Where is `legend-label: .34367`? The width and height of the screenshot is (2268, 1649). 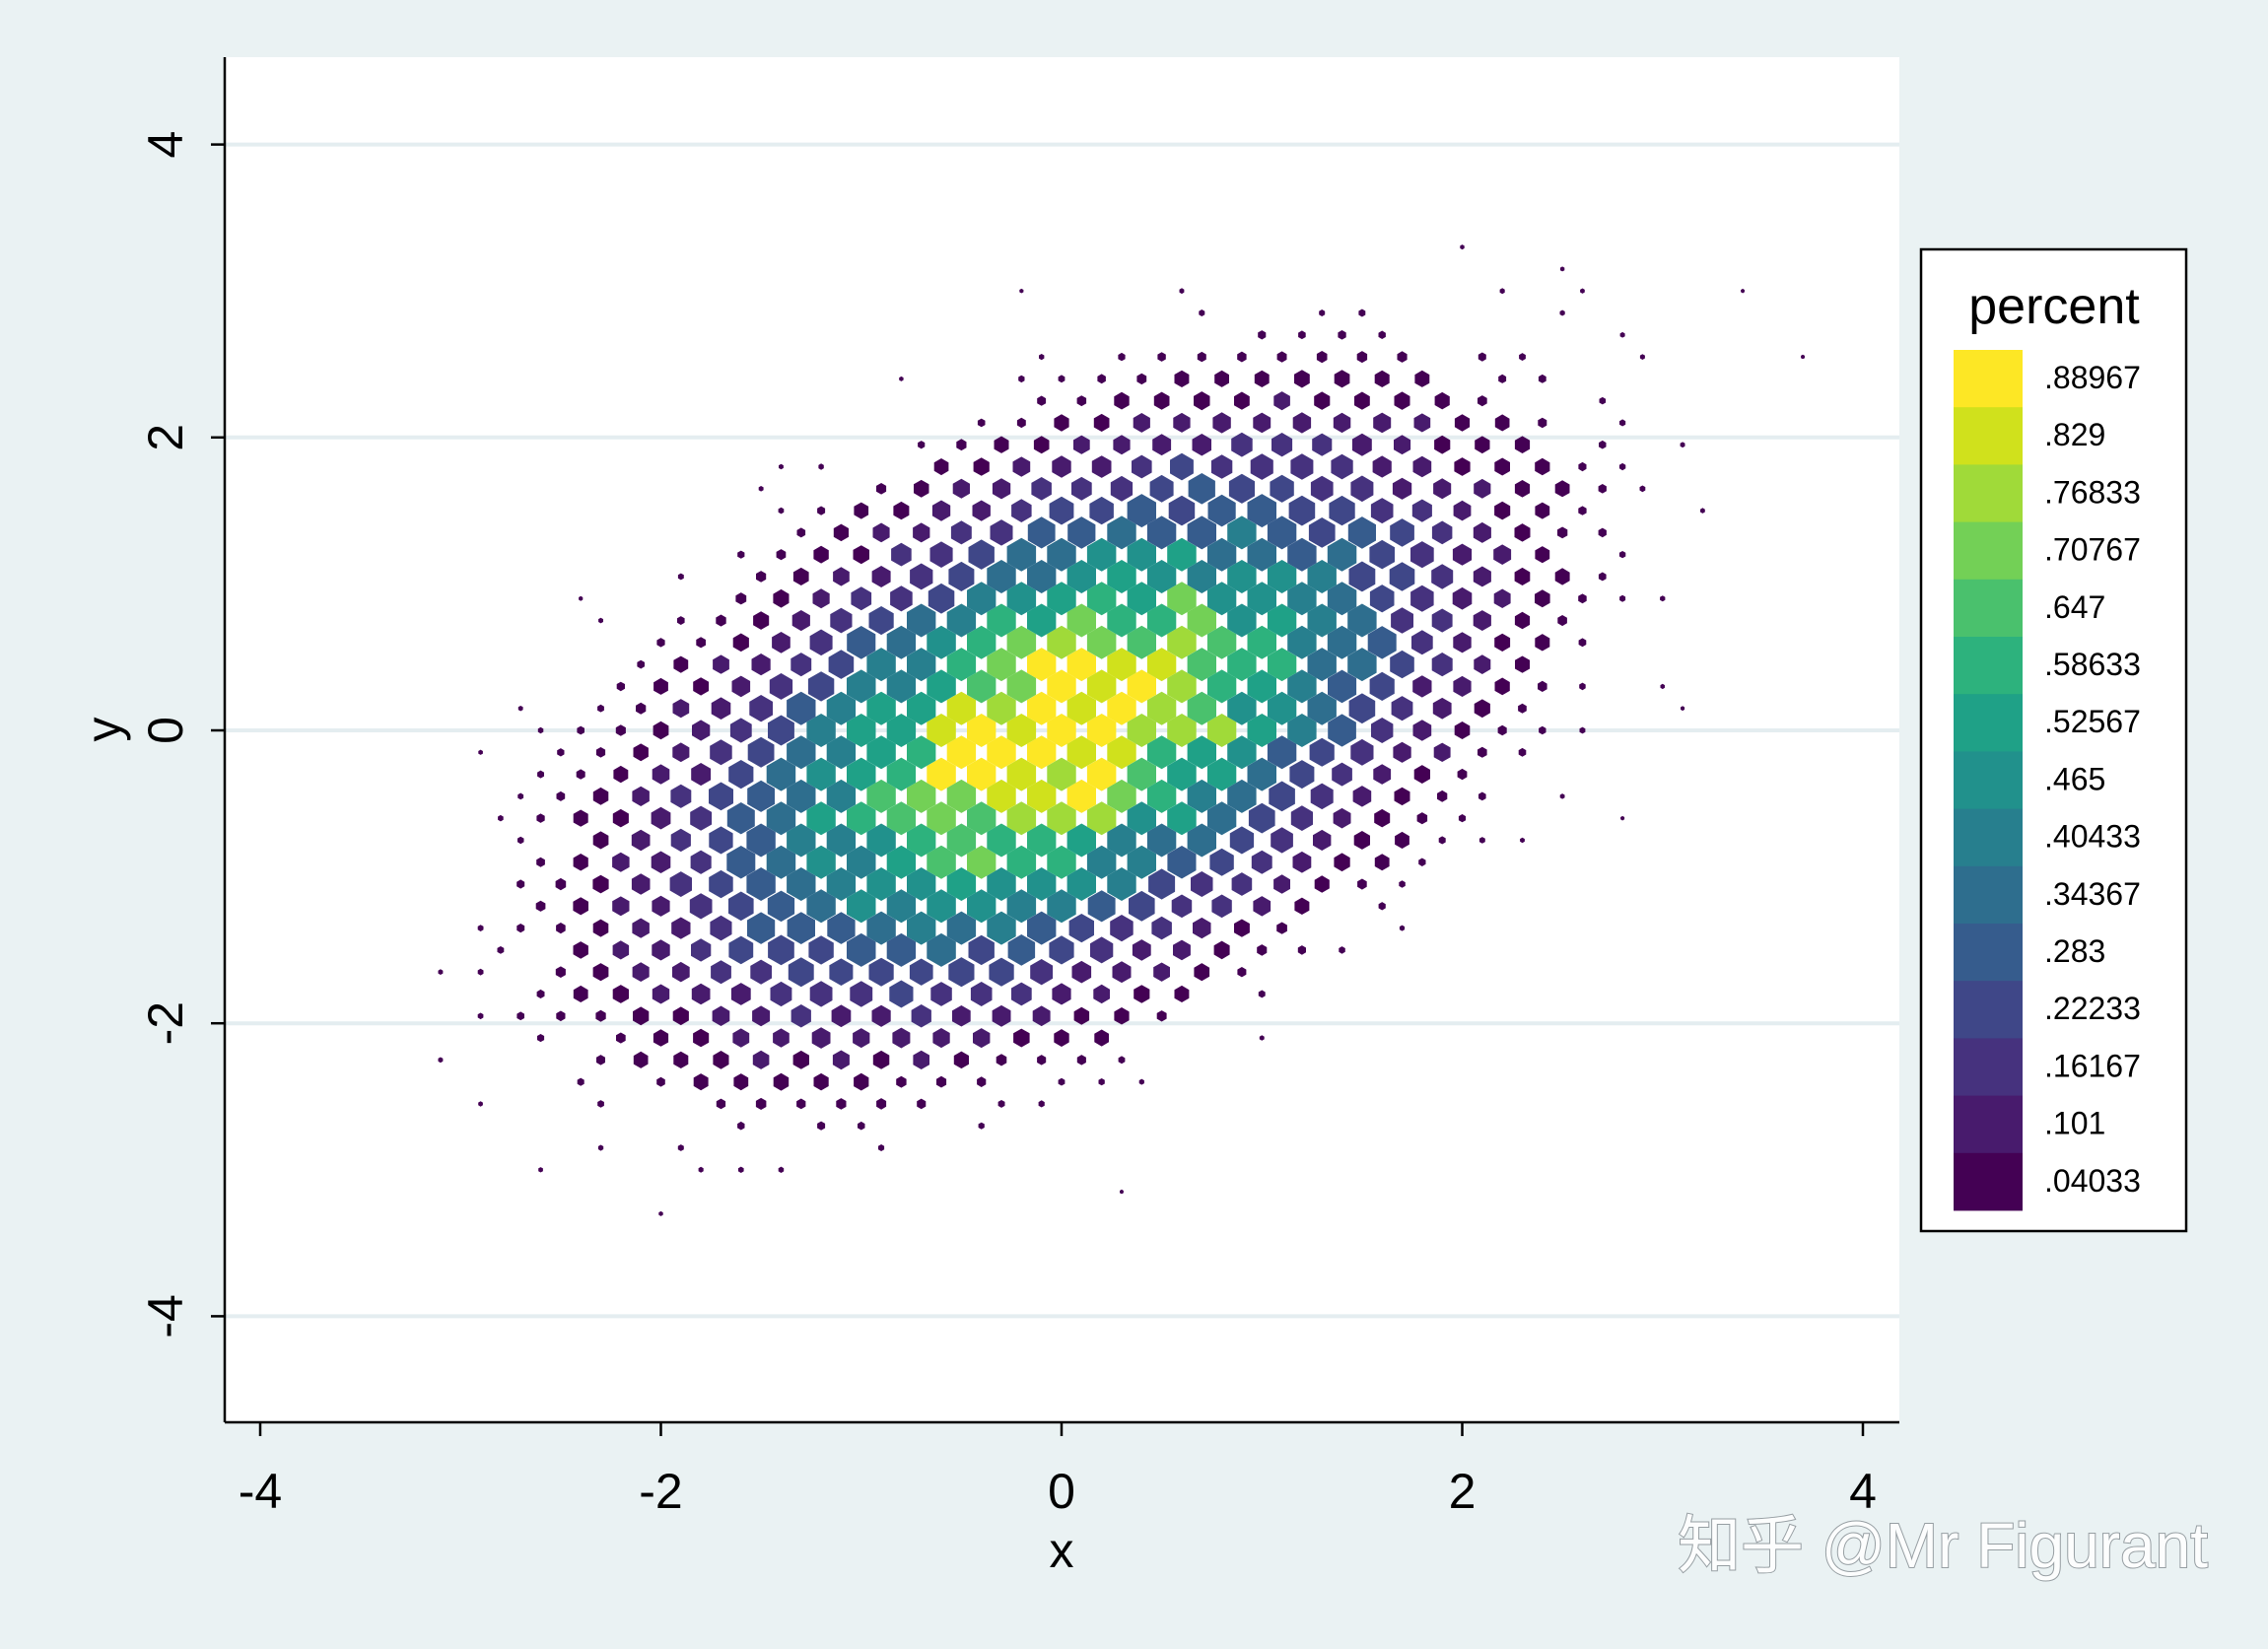 legend-label: .34367 is located at coordinates (2093, 894).